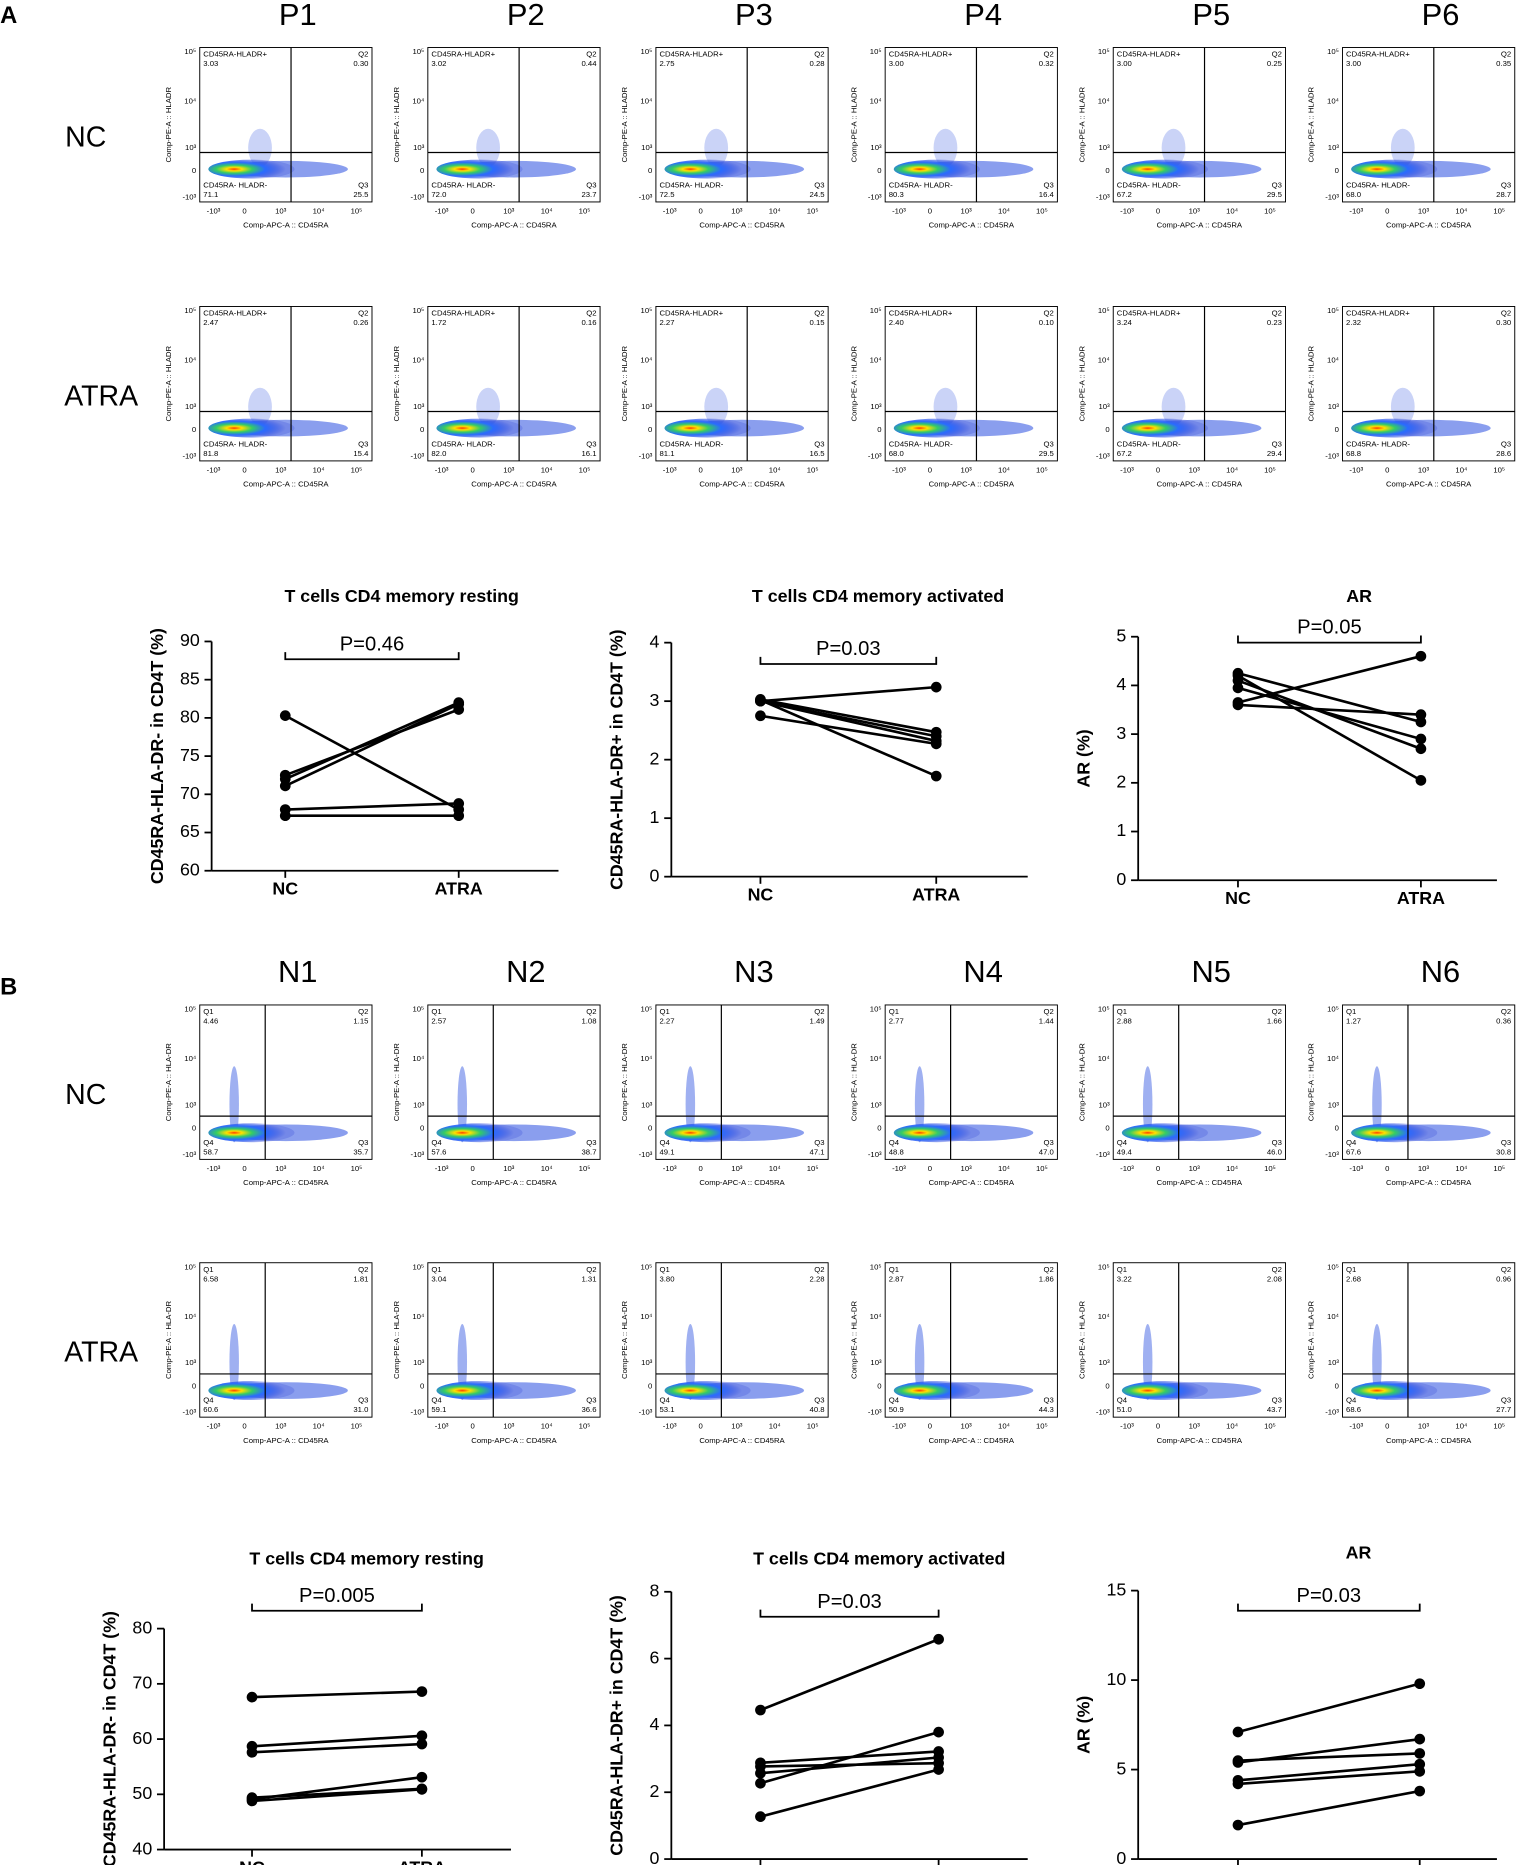  What do you see at coordinates (848, 660) in the screenshot?
I see `significance-bracket` at bounding box center [848, 660].